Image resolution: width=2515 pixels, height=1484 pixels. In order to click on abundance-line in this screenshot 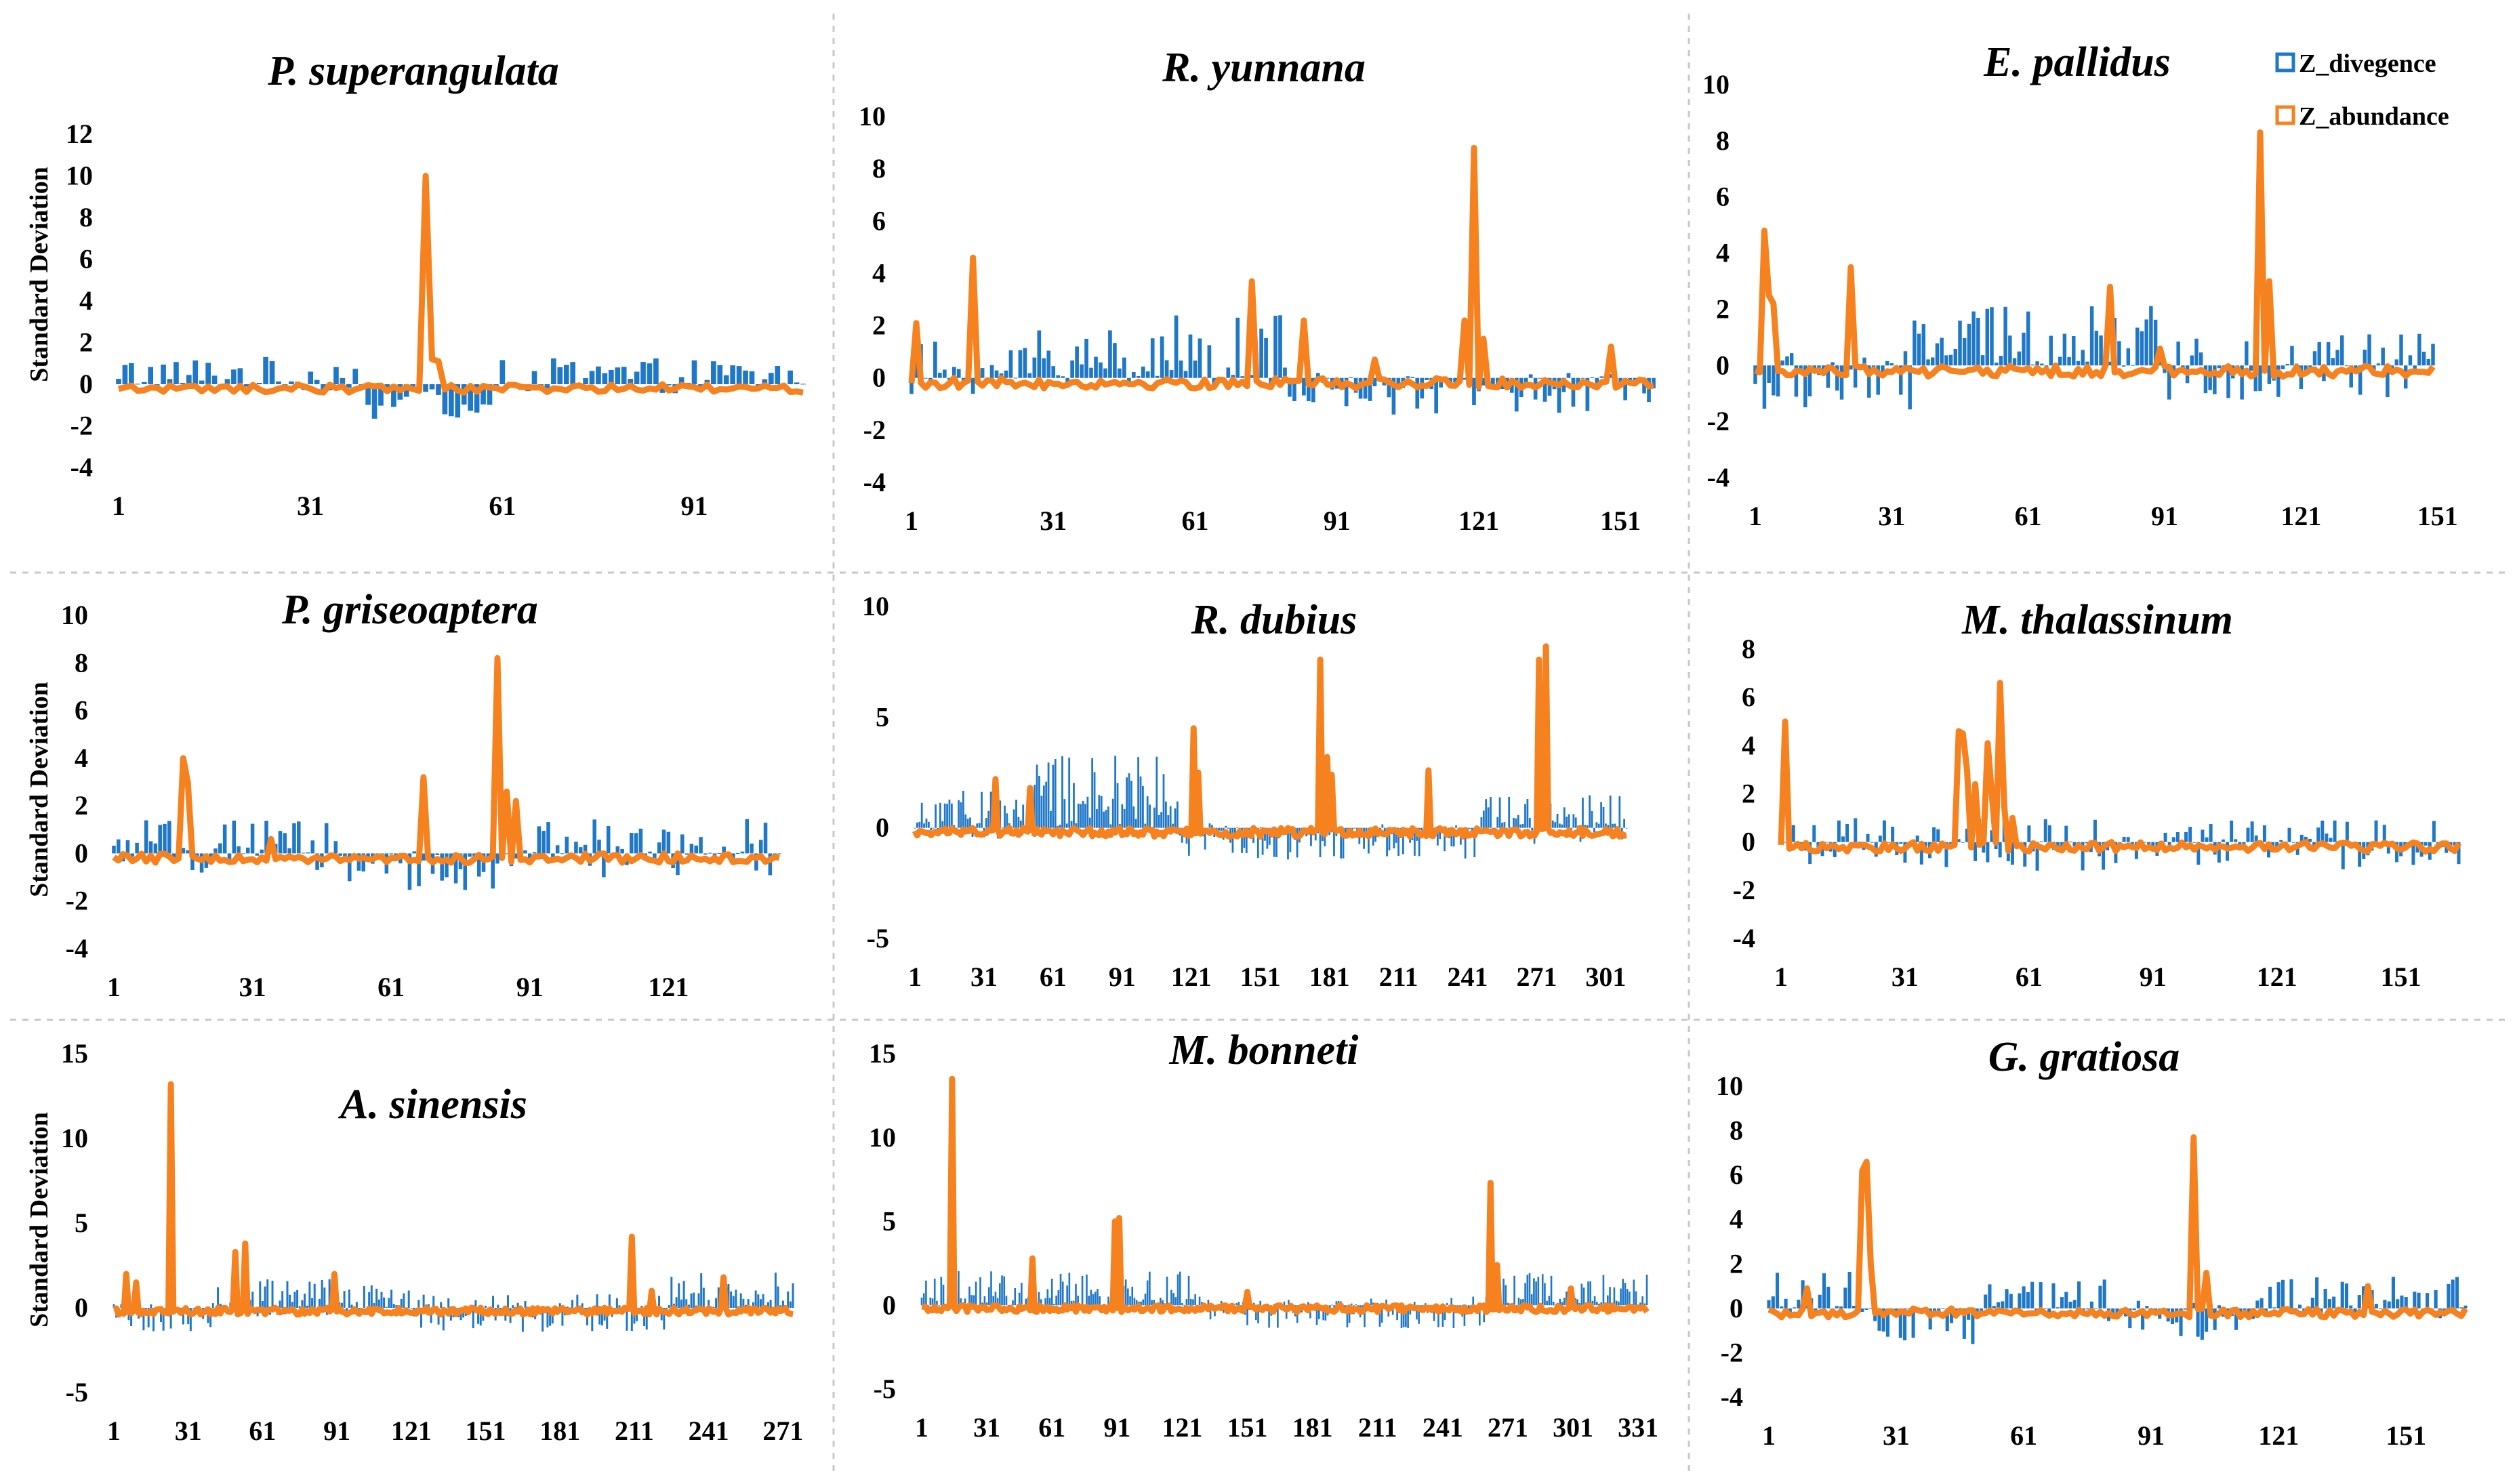, I will do `click(2095, 254)`.